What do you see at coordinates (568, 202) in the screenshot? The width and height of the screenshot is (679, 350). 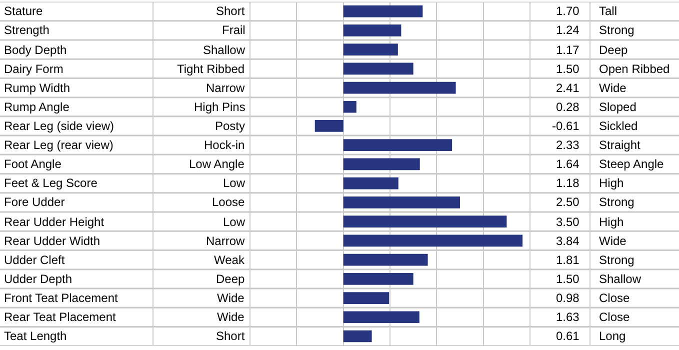 I see `data-label: 2.50` at bounding box center [568, 202].